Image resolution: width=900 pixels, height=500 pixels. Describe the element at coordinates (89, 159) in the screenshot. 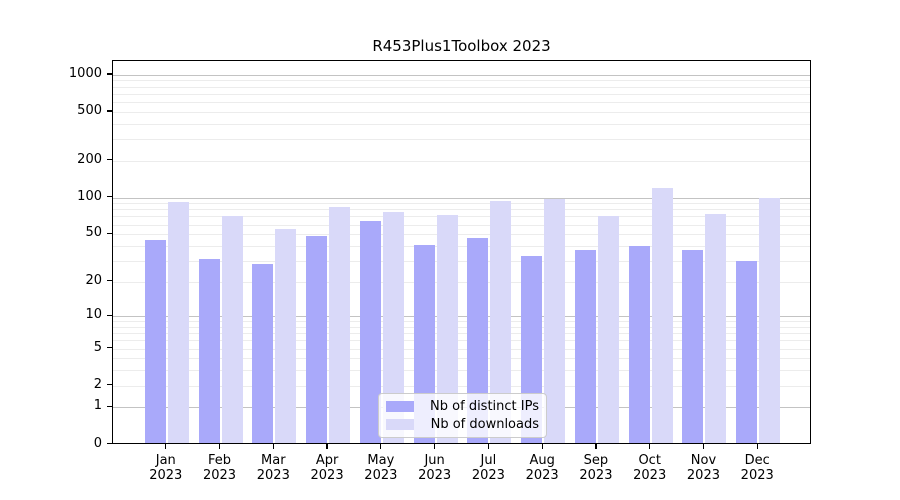

I see `y-tick-label-200: 200` at that location.